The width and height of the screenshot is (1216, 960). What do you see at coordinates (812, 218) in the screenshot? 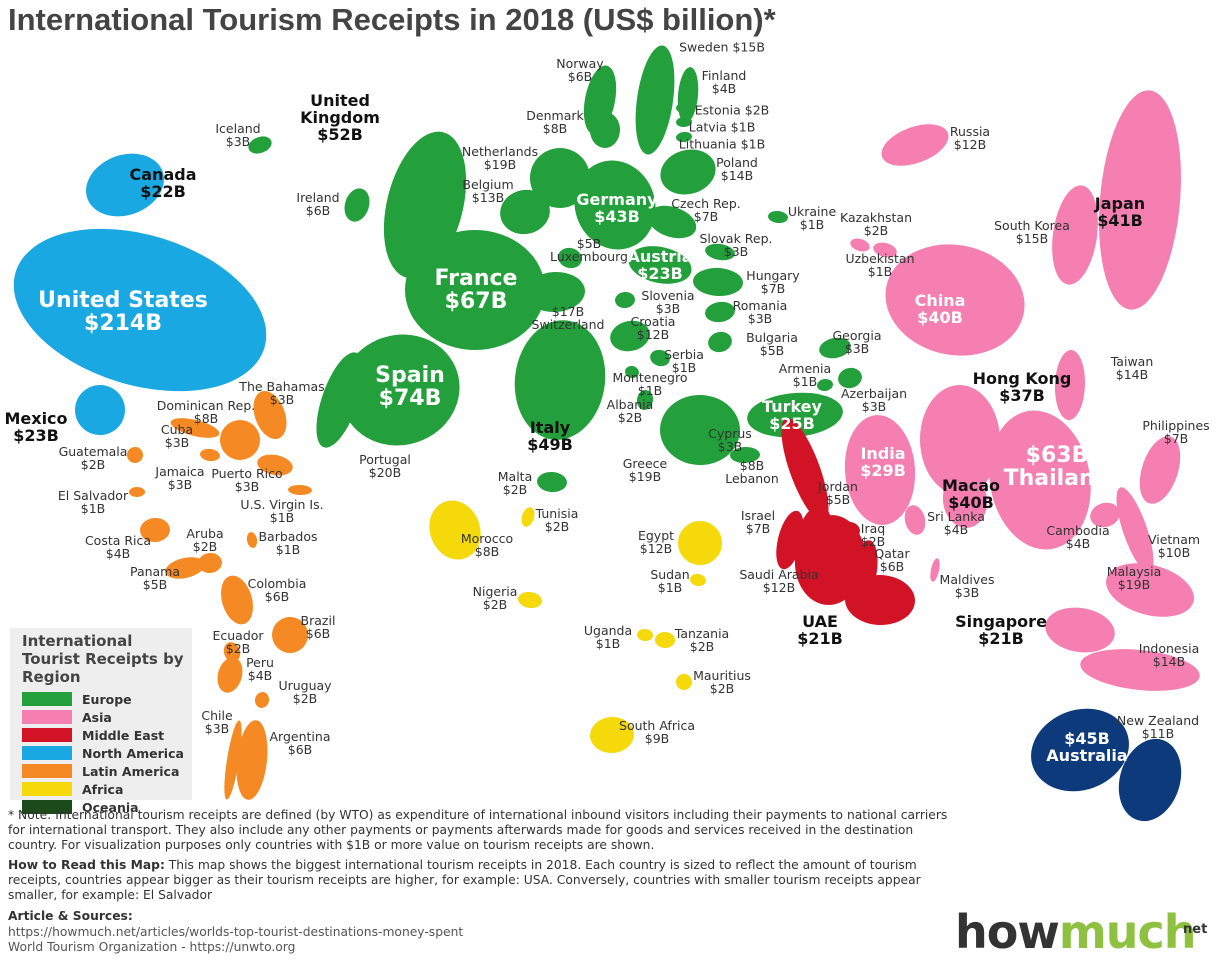
I see `country-label: Ukraine $1B` at bounding box center [812, 218].